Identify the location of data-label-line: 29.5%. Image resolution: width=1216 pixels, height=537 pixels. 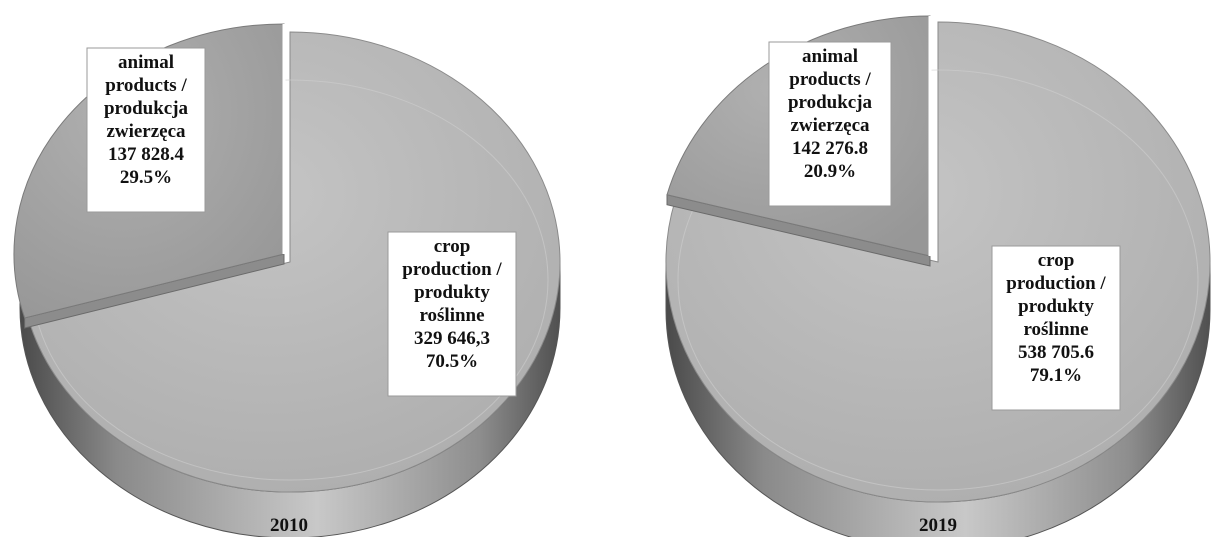
(146, 177).